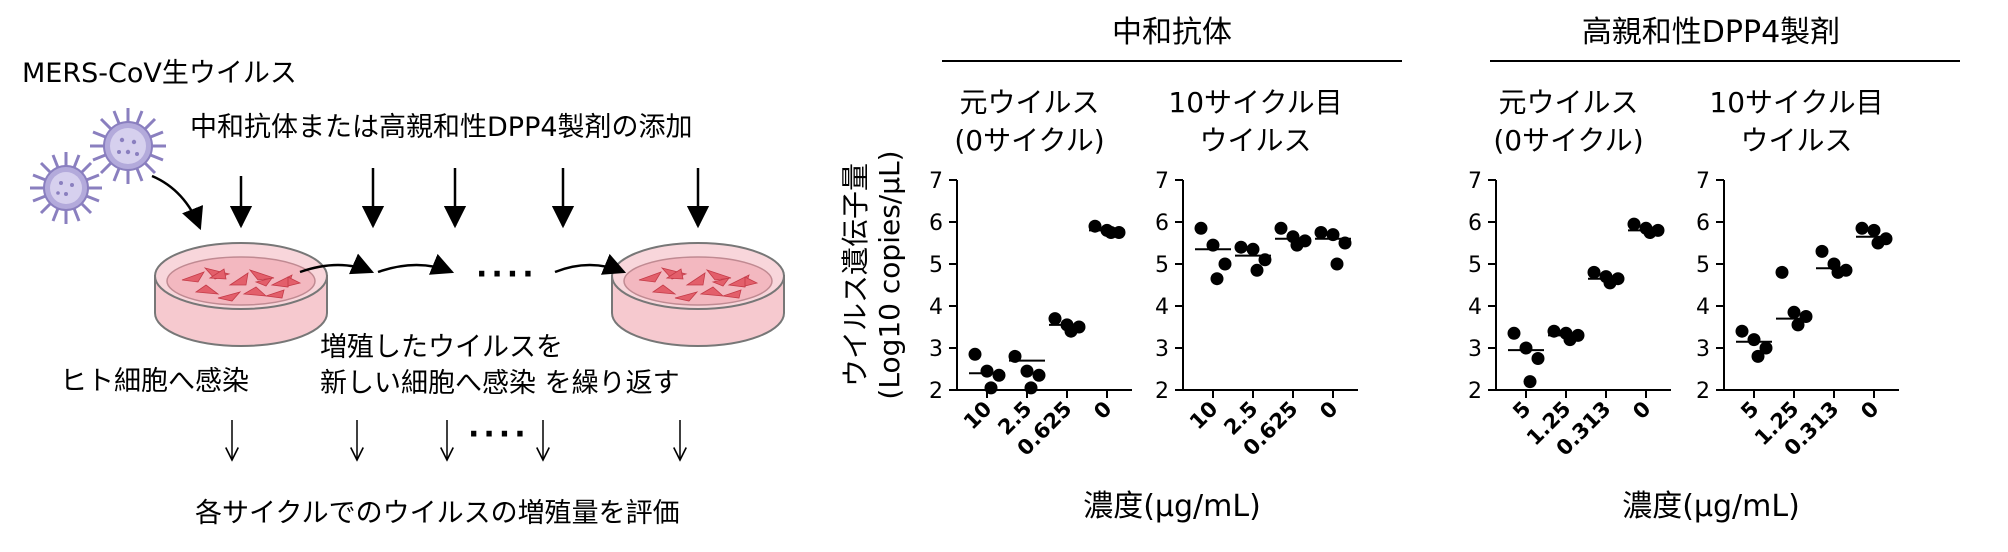 Image resolution: width=2008 pixels, height=552 pixels. I want to click on group-header-dpp4: 高親和性DPP4製剤, so click(1725, 38).